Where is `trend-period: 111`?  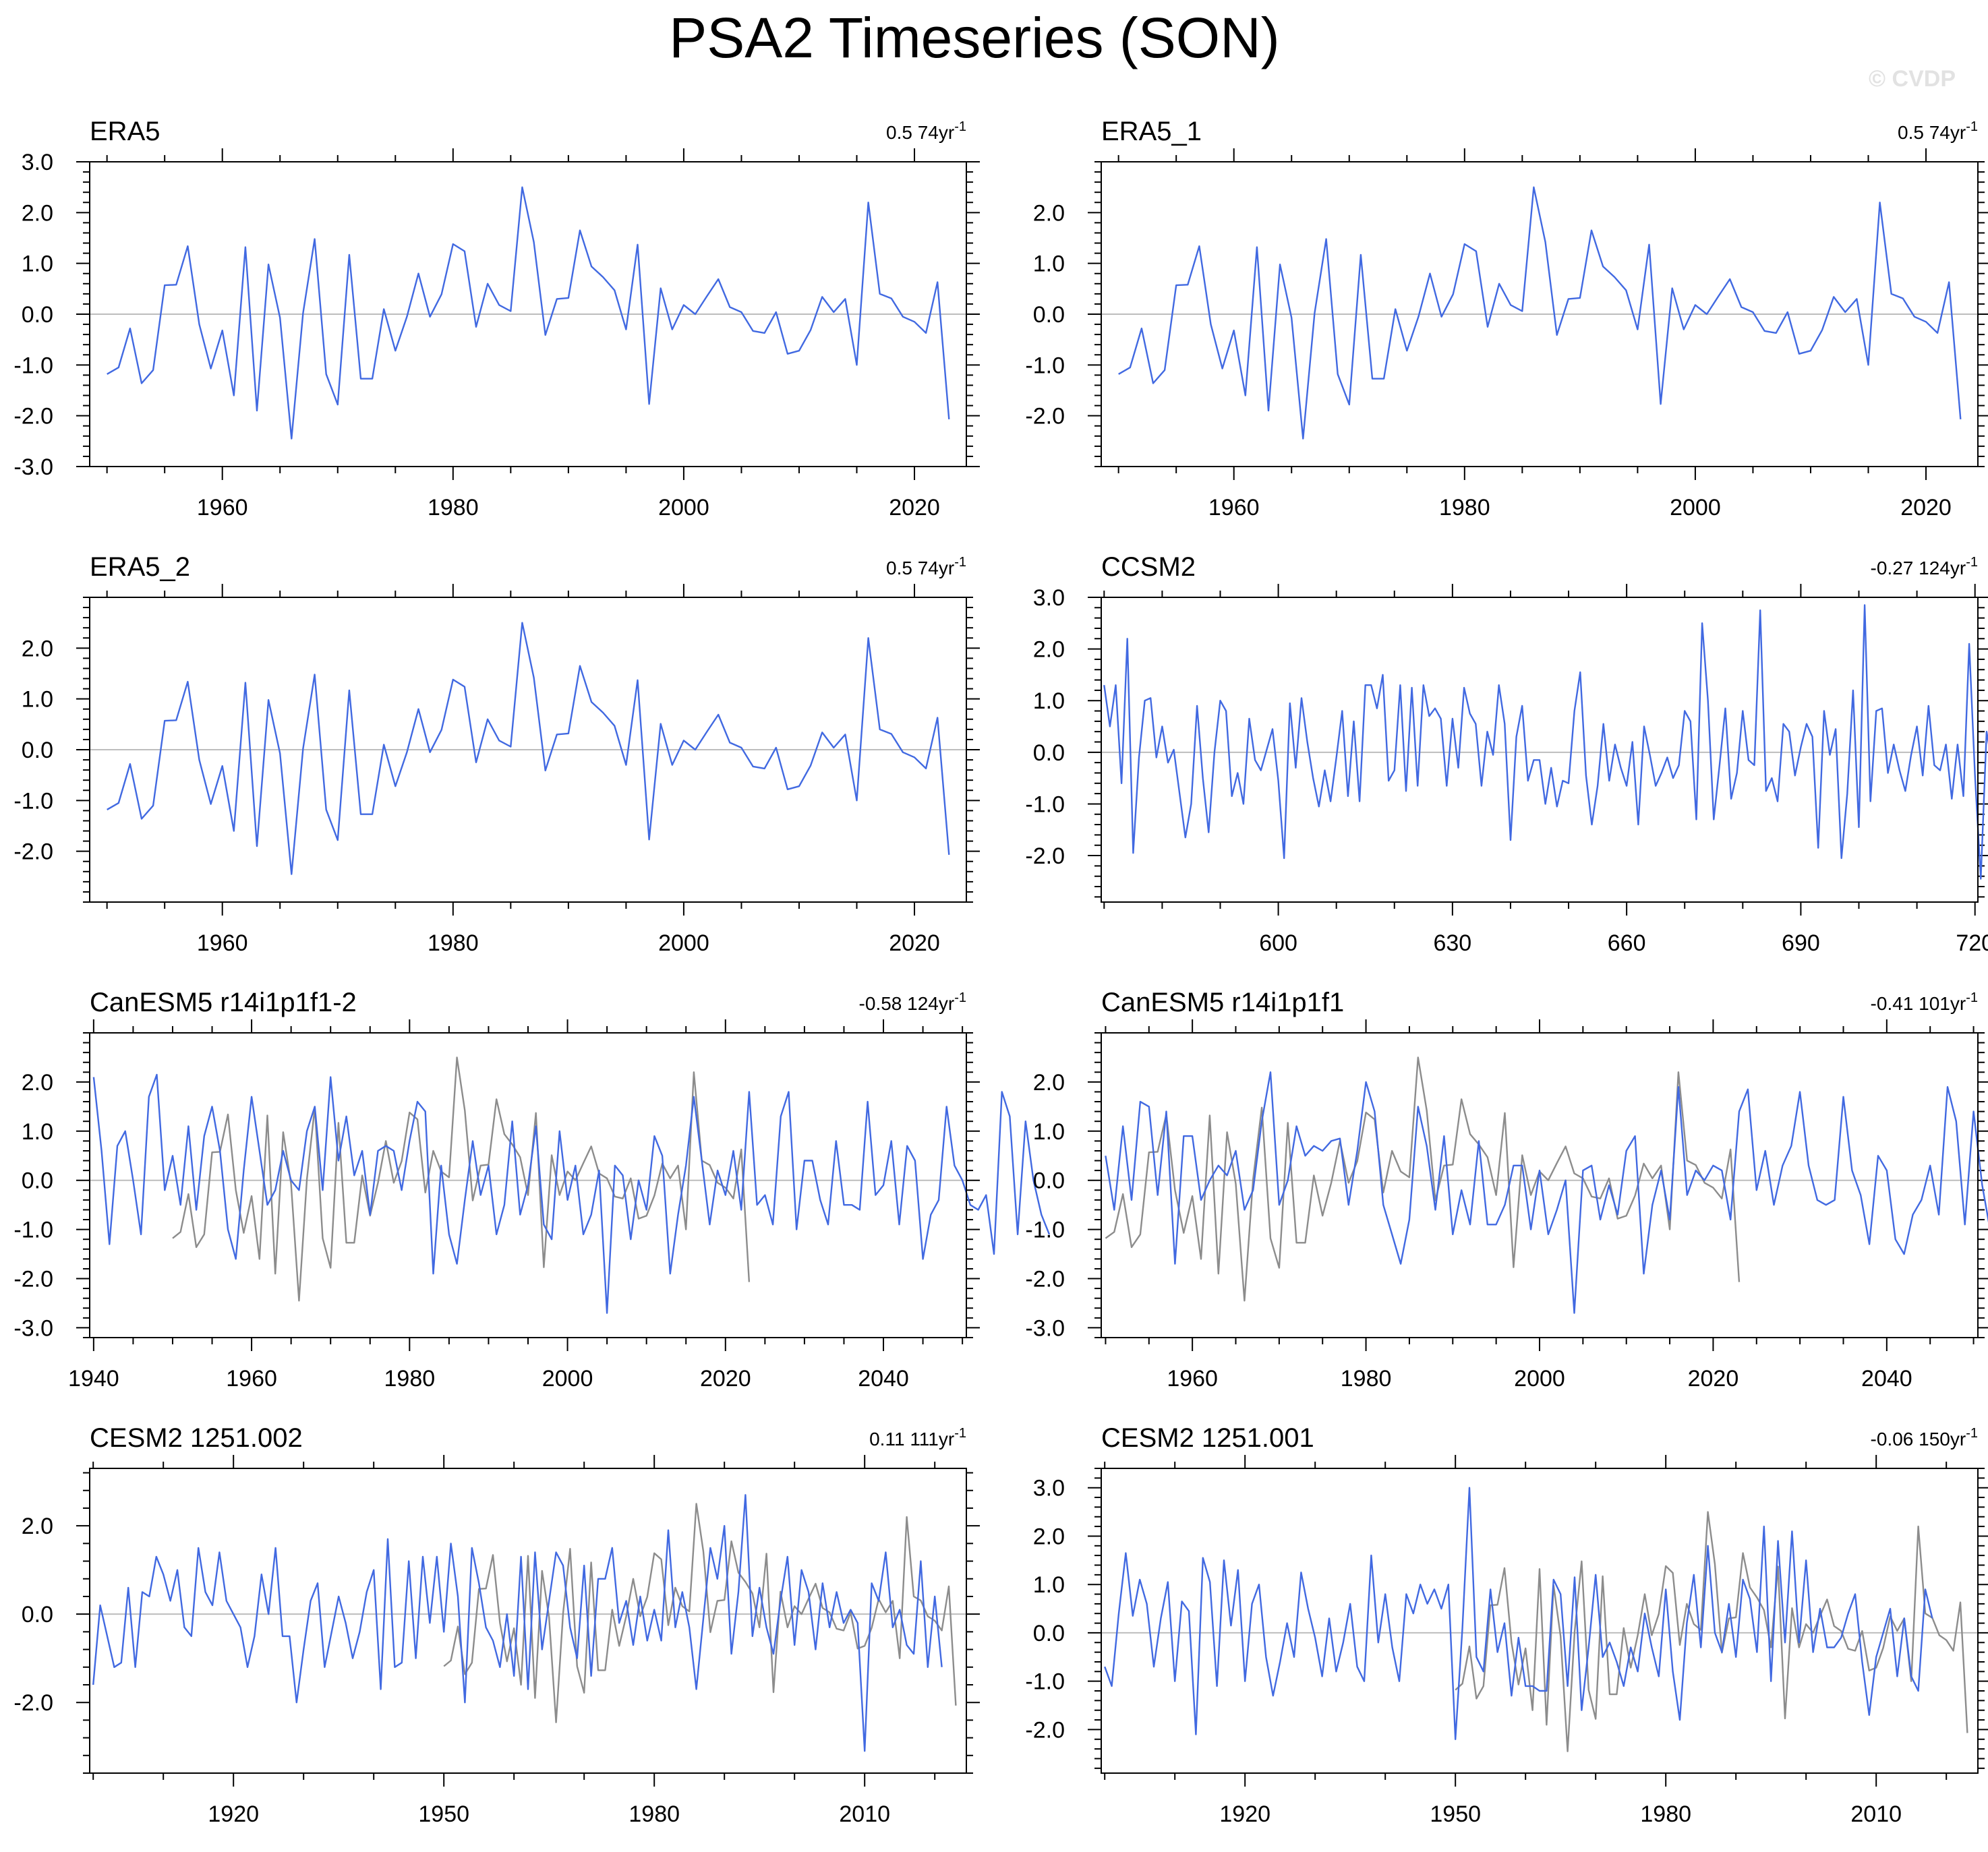
trend-period: 111 is located at coordinates (924, 1440).